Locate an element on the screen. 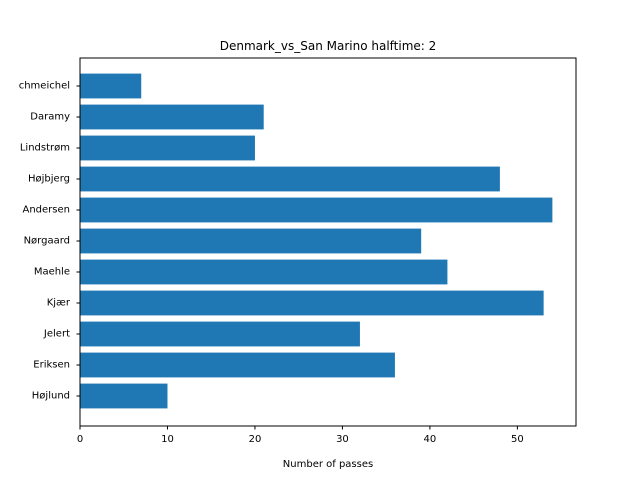 The image size is (640, 480). x-tick-label: 40 is located at coordinates (430, 439).